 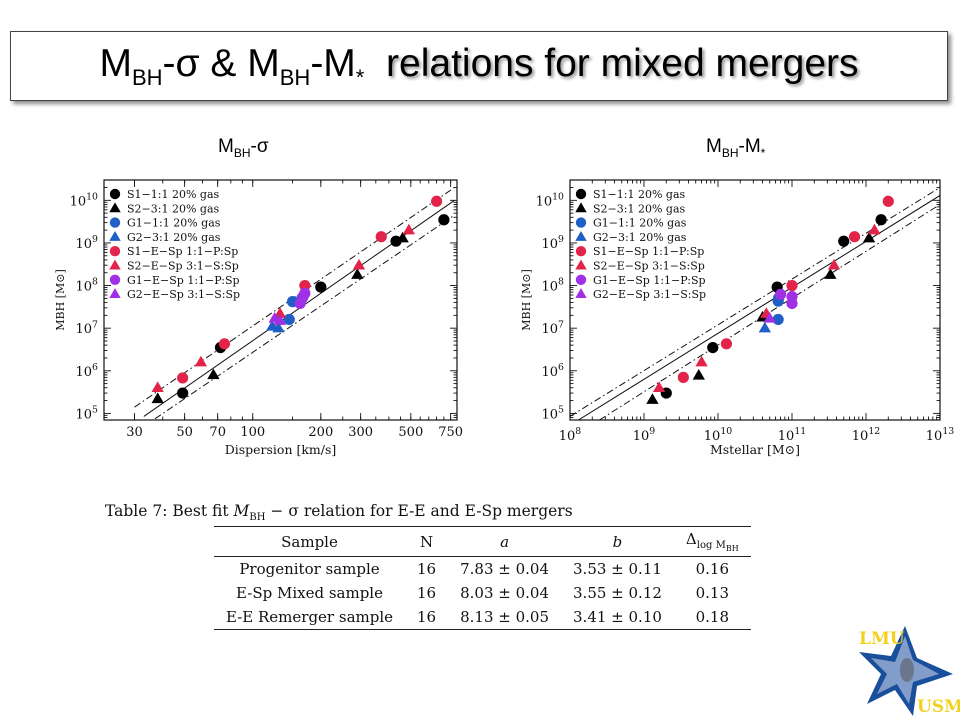 I want to click on header-b: b, so click(x=617, y=541).